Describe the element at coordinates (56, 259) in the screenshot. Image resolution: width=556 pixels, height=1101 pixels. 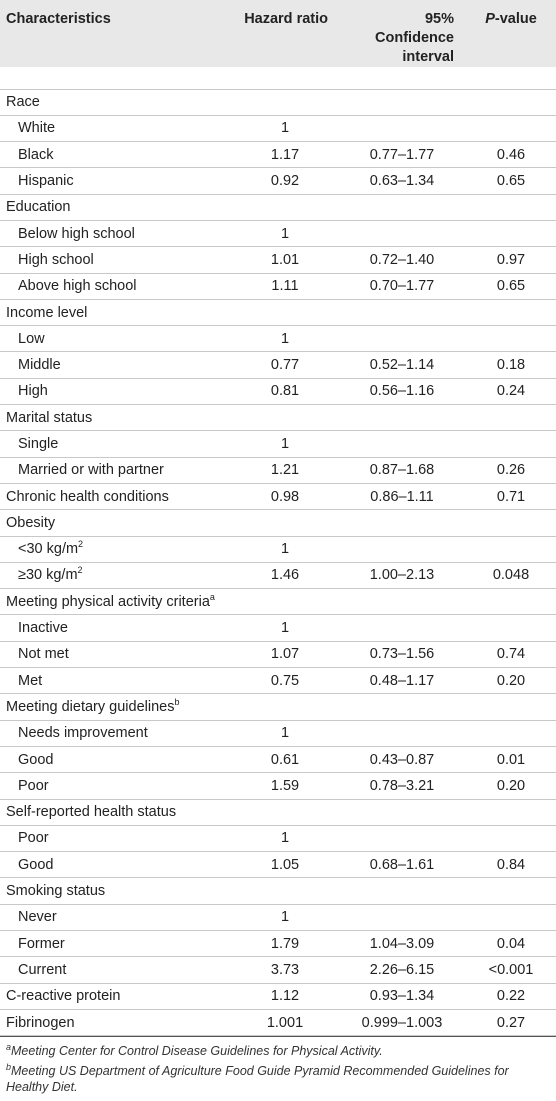
I see `row-label-text: High school` at that location.